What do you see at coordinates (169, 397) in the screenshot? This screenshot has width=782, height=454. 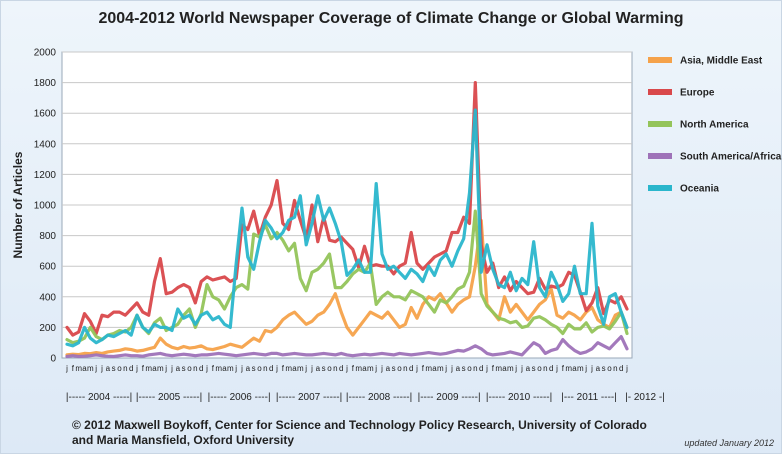 I see `x-year-label: |----- 2005 -----|` at bounding box center [169, 397].